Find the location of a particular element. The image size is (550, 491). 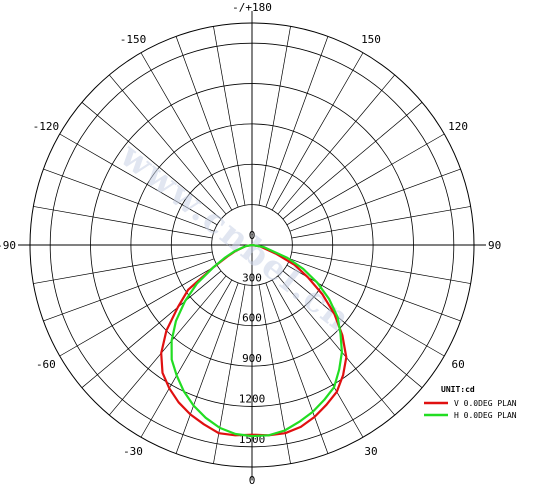

angle-label: -60 is located at coordinates (46, 364).